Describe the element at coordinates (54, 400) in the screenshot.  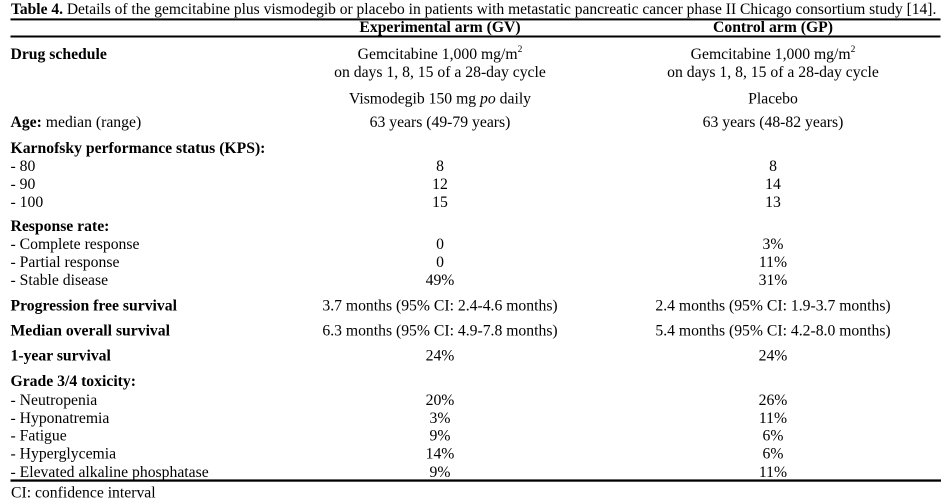
I see `svg-text: - Neutropenia` at that location.